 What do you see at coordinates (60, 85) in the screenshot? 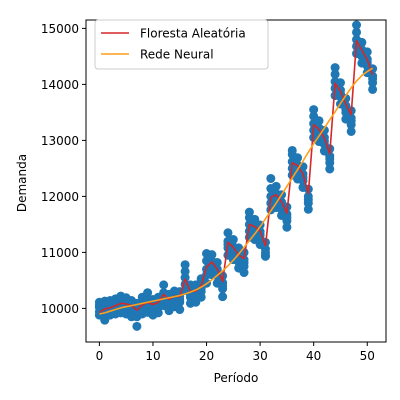
I see `y-tick-label: 14000` at bounding box center [60, 85].